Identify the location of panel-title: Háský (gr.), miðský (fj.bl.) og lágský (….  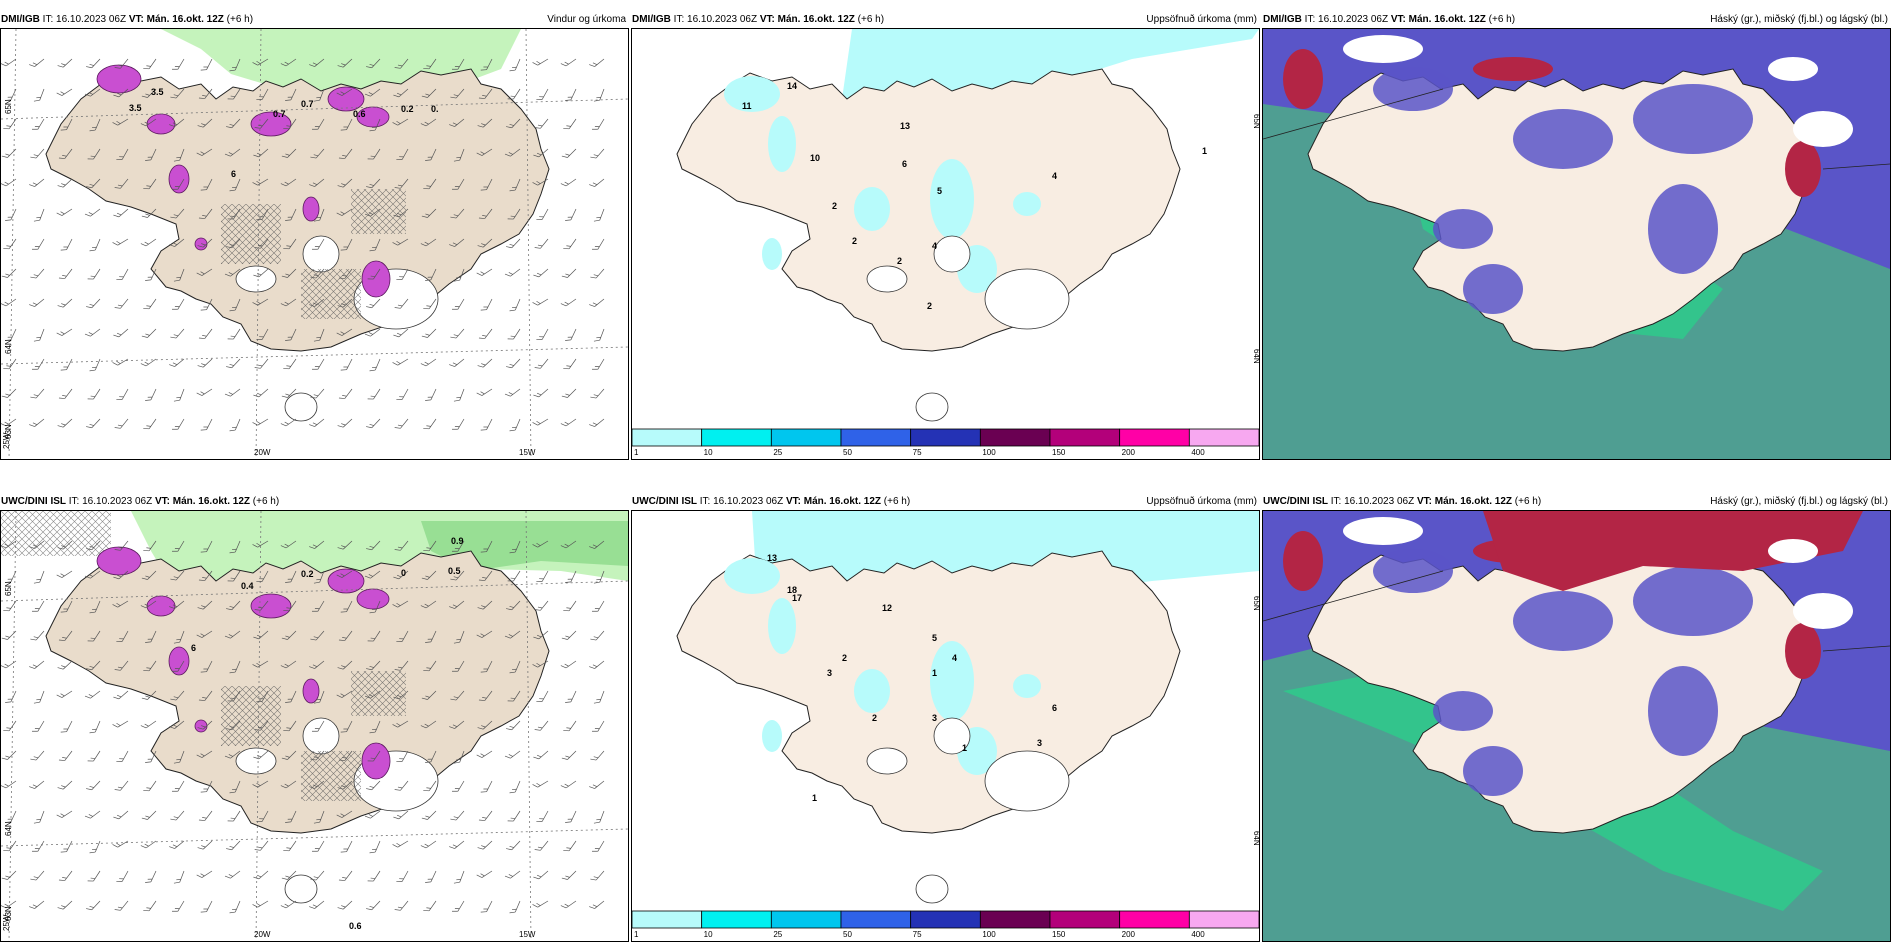
(1799, 501).